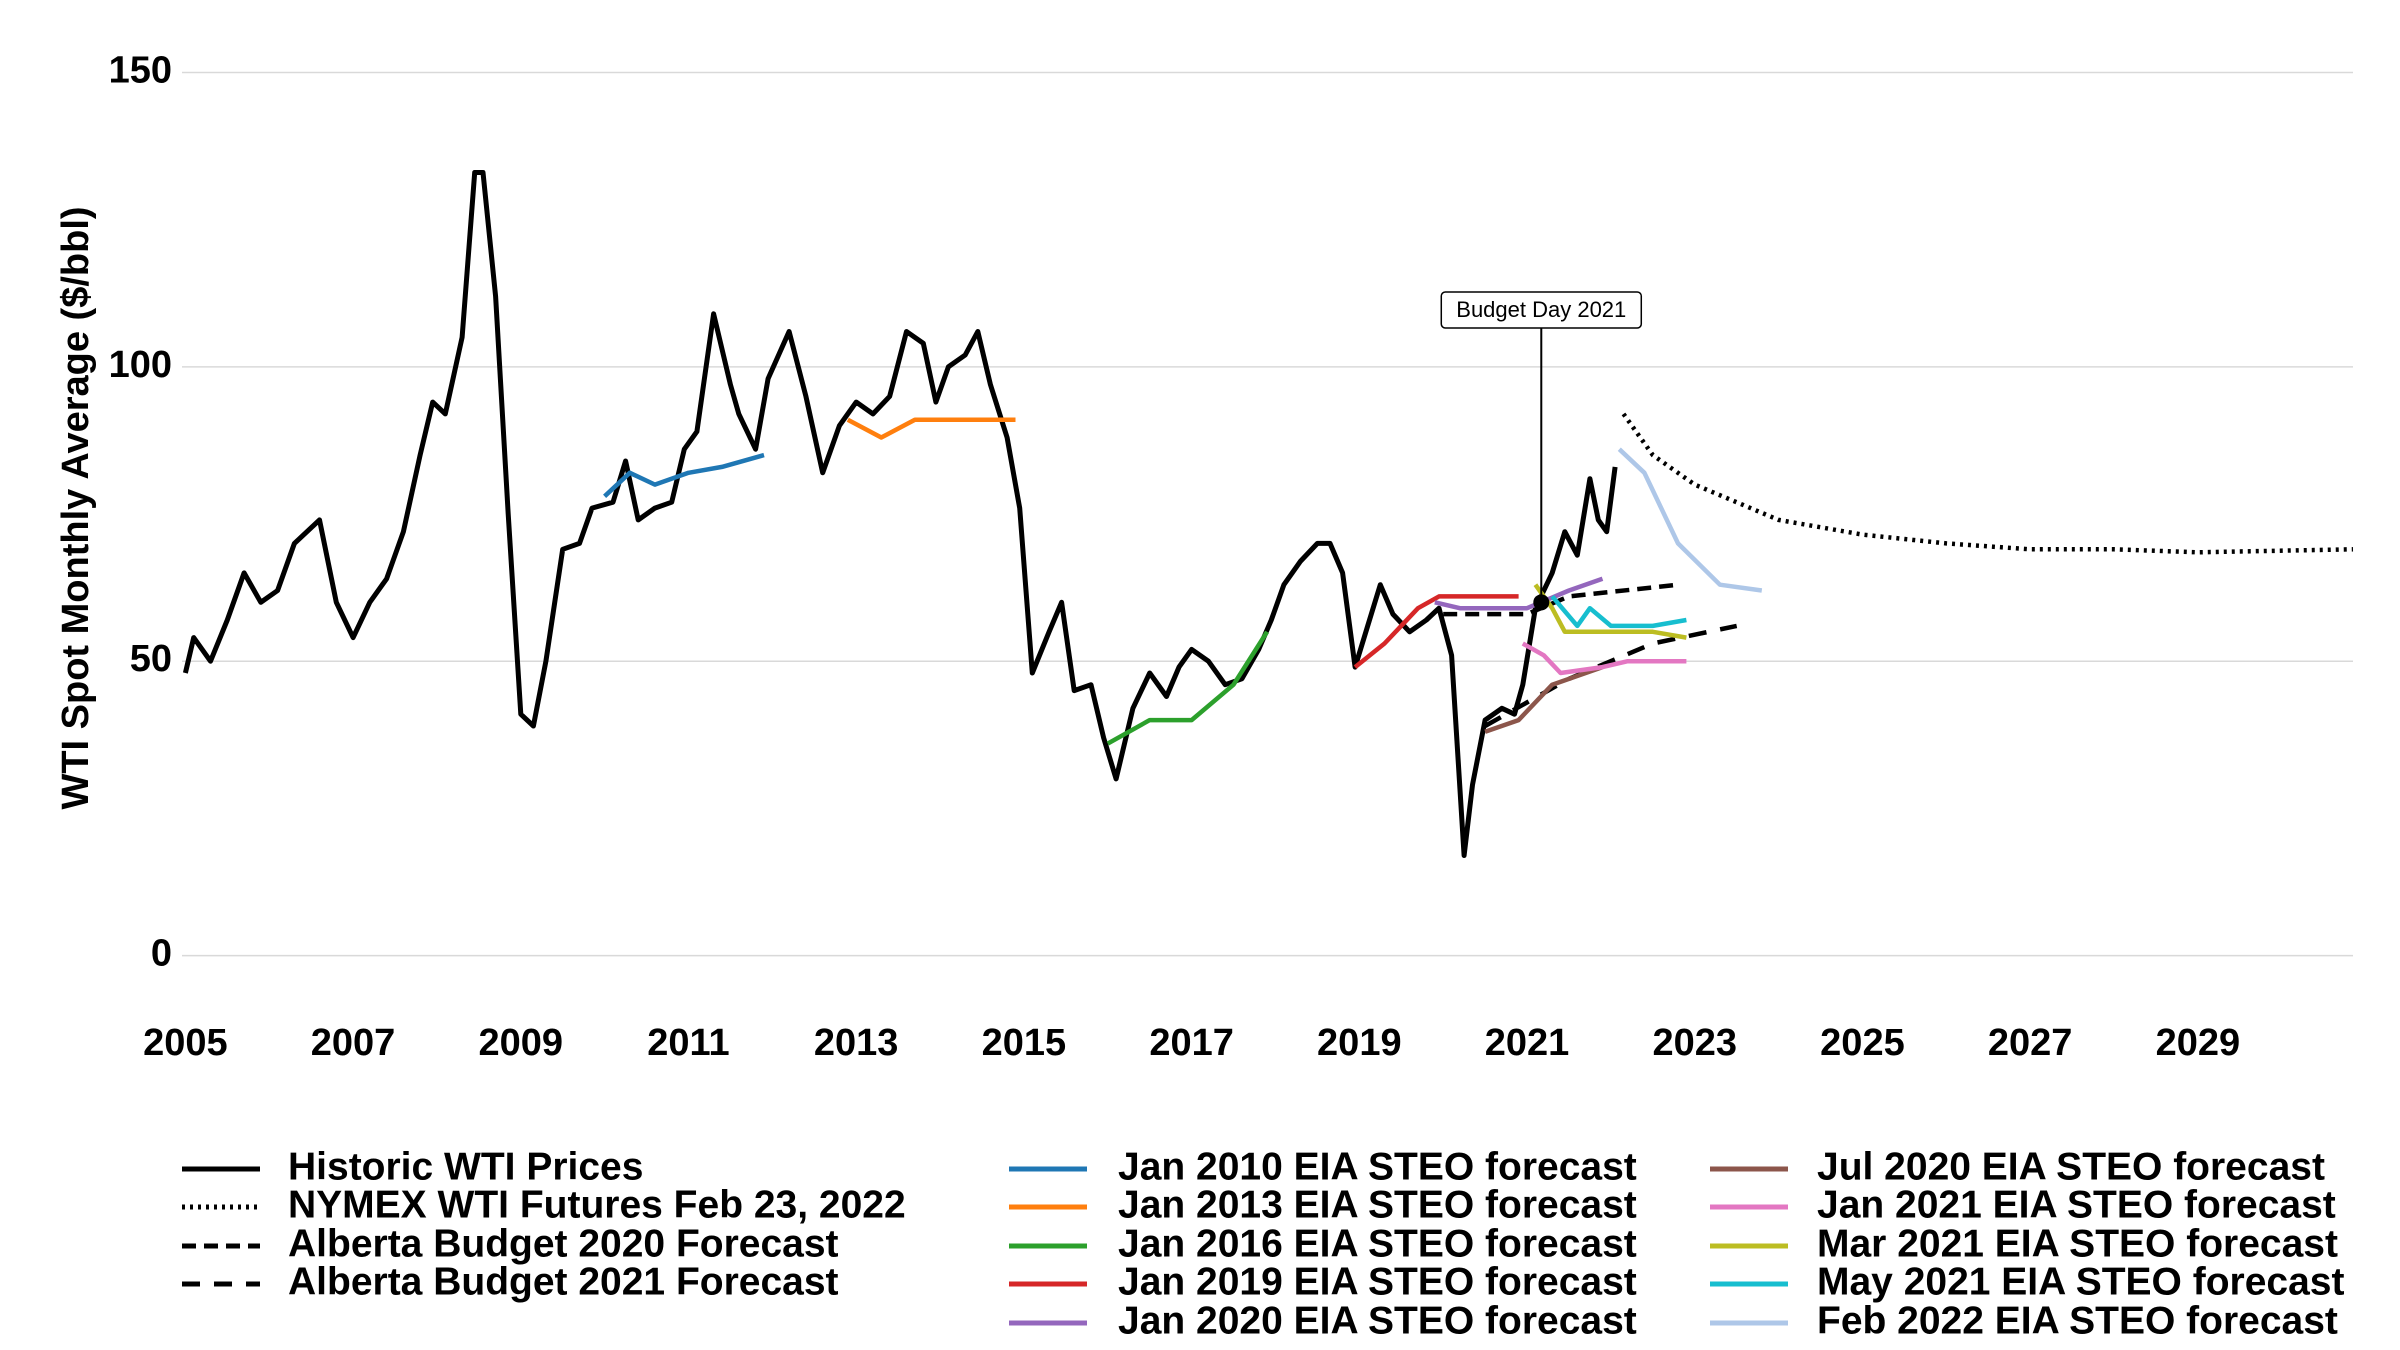 This screenshot has height=1350, width=2400. Describe the element at coordinates (161, 954) in the screenshot. I see `y-tick-label: 0` at that location.